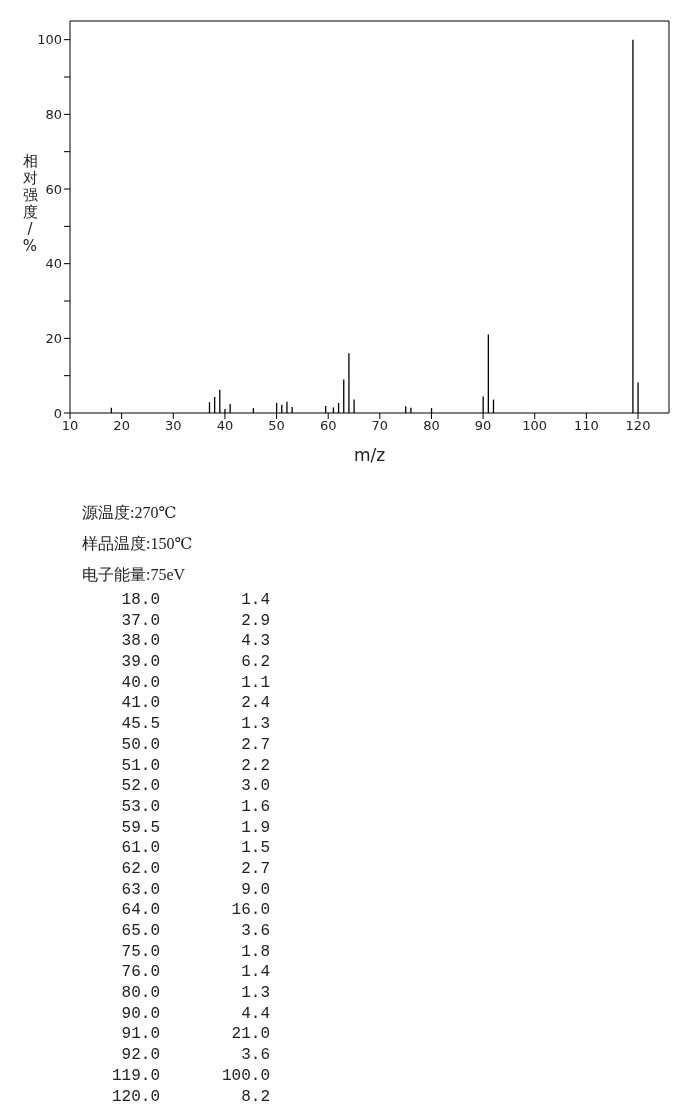 This screenshot has width=687, height=1105. What do you see at coordinates (135, 1076) in the screenshot?
I see `text: 119.0` at bounding box center [135, 1076].